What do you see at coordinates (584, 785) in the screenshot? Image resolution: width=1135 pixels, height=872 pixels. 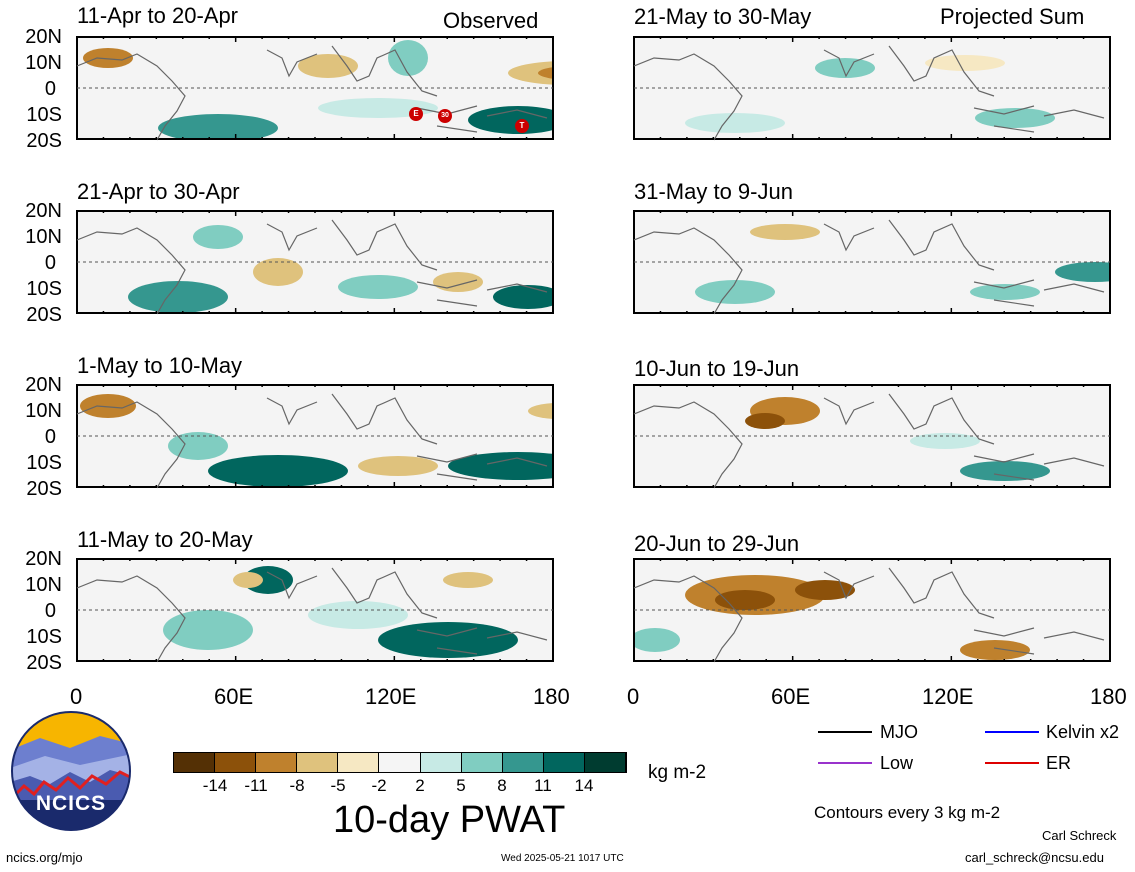 I see `colorbar-tick: 14` at bounding box center [584, 785].